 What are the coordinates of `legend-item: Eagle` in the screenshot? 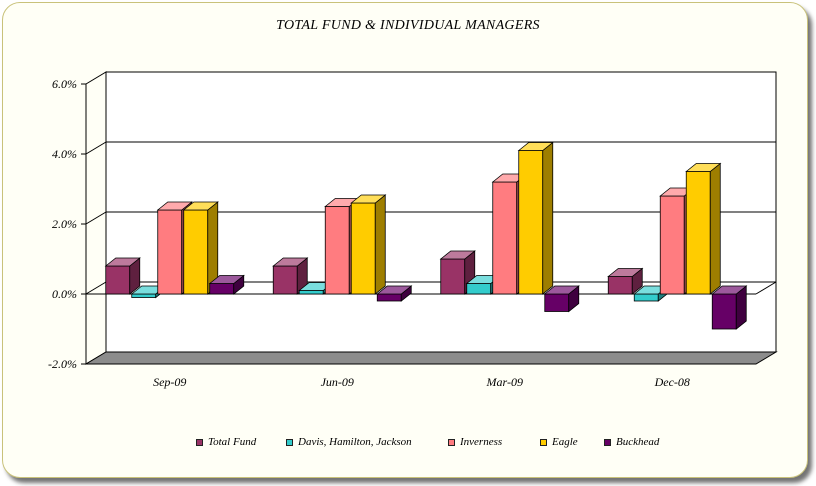 It's located at (559, 442).